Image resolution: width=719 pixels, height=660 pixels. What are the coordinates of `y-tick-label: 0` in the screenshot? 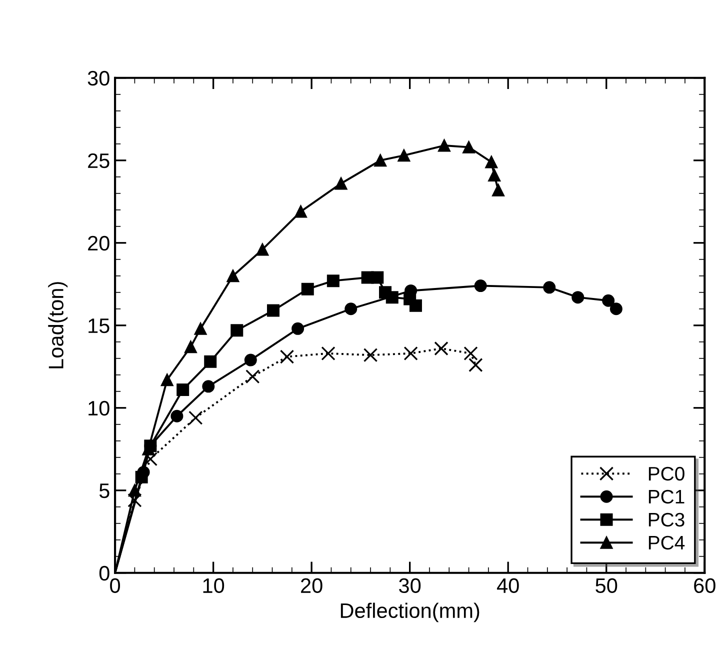 It's located at (104, 573).